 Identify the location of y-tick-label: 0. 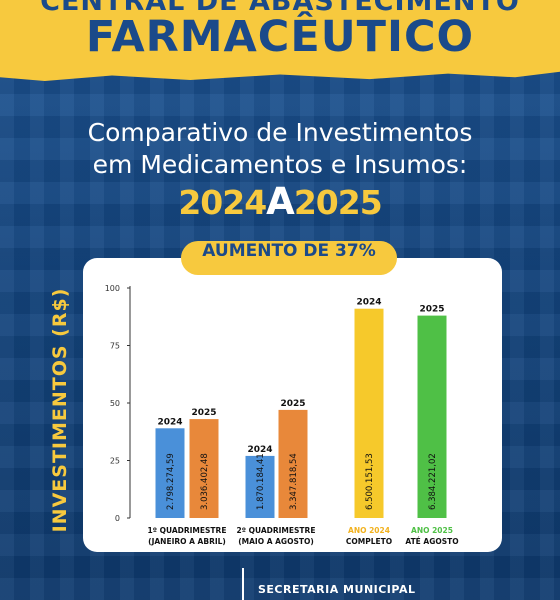
(117, 518).